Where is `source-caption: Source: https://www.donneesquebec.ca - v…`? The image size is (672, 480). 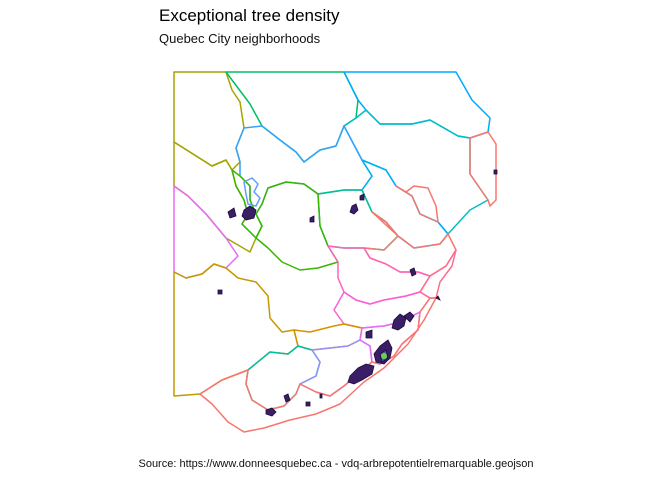 source-caption: Source: https://www.donneesquebec.ca - v… is located at coordinates (336, 464).